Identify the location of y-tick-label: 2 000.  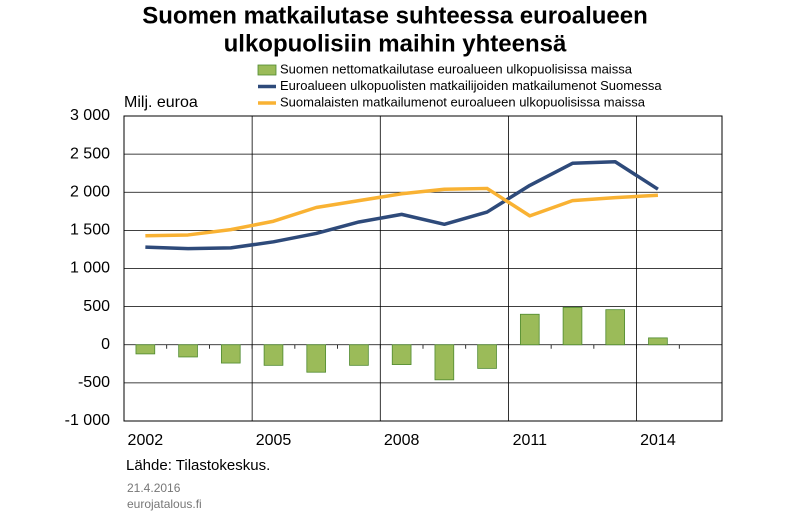
(90, 191).